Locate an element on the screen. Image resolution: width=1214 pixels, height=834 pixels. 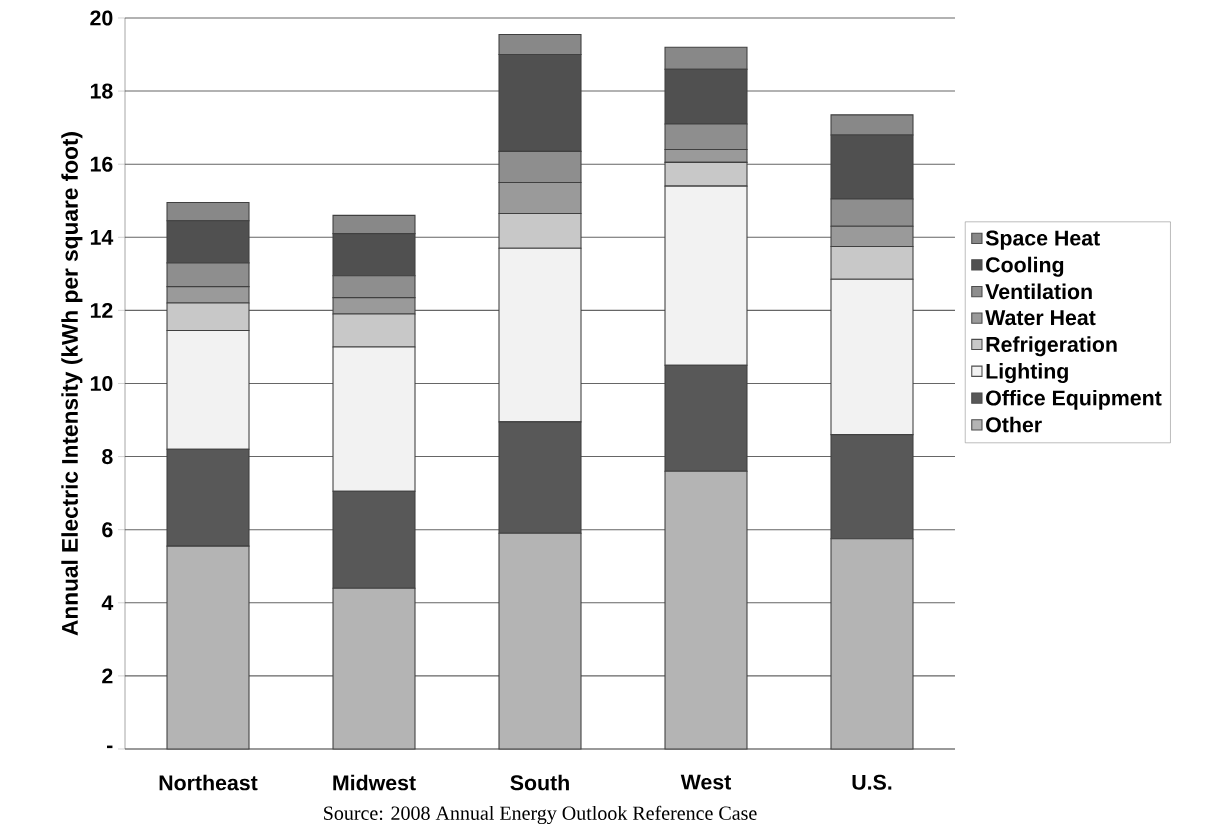
y-tick-label: 6 is located at coordinates (107, 530).